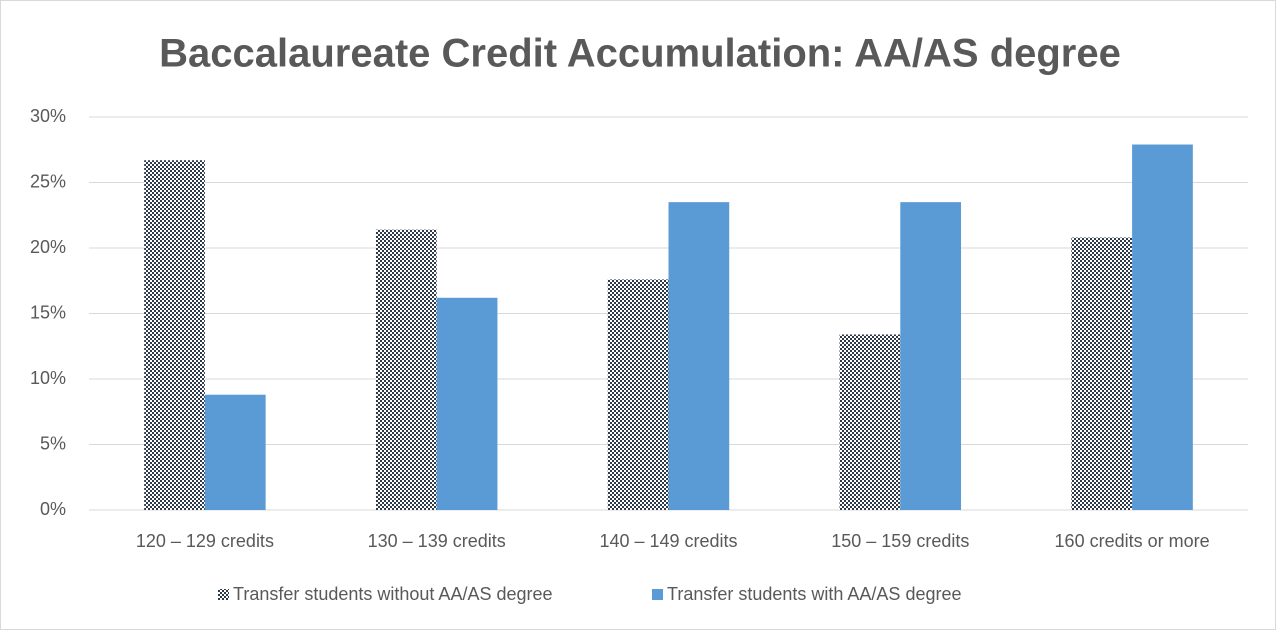 The width and height of the screenshot is (1276, 630). I want to click on y-tick-label: 10%, so click(48, 378).